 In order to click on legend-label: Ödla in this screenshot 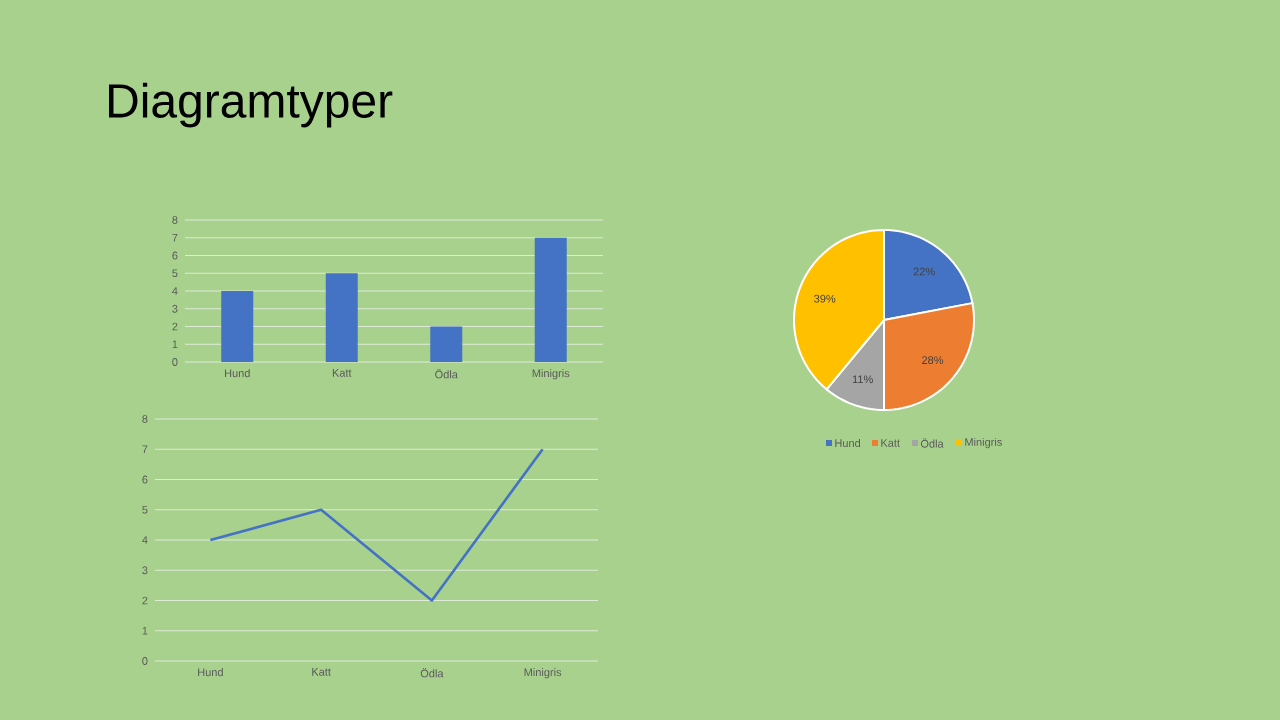, I will do `click(932, 443)`.